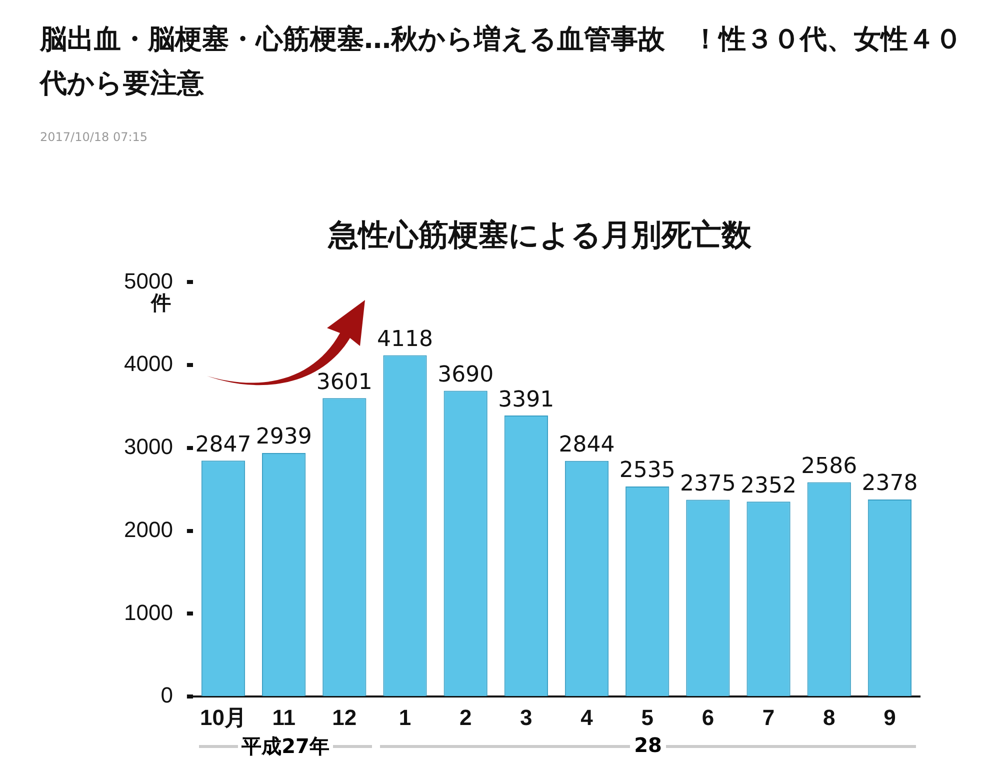 The image size is (1000, 769). What do you see at coordinates (647, 471) in the screenshot?
I see `data-label: 2535` at bounding box center [647, 471].